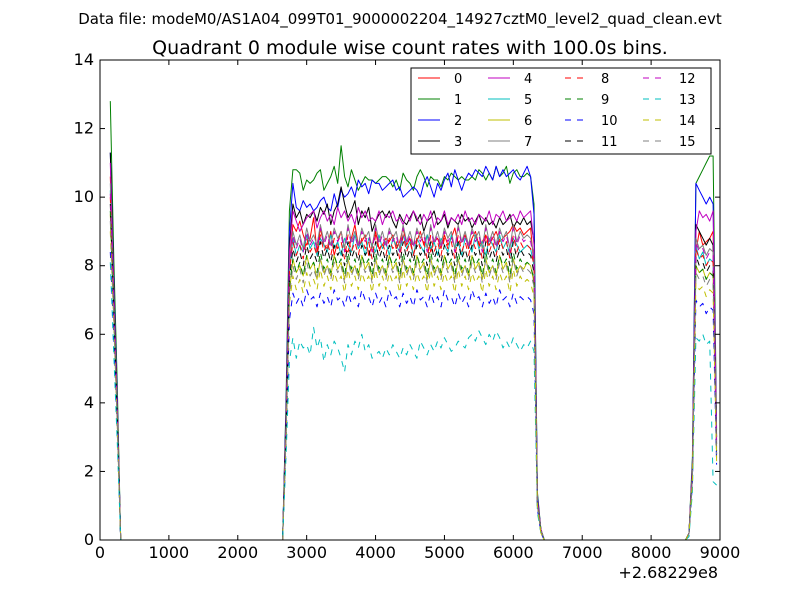  What do you see at coordinates (84, 59) in the screenshot?
I see `y-tick-label: 14` at bounding box center [84, 59].